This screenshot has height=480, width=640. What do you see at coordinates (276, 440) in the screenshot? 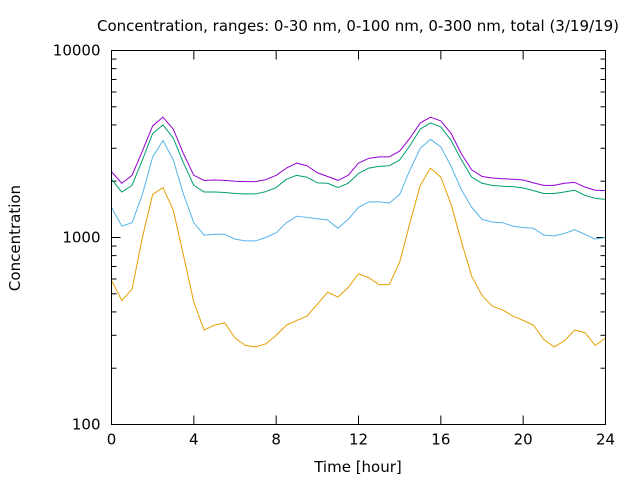
I see `x-tick-label: 8` at bounding box center [276, 440].